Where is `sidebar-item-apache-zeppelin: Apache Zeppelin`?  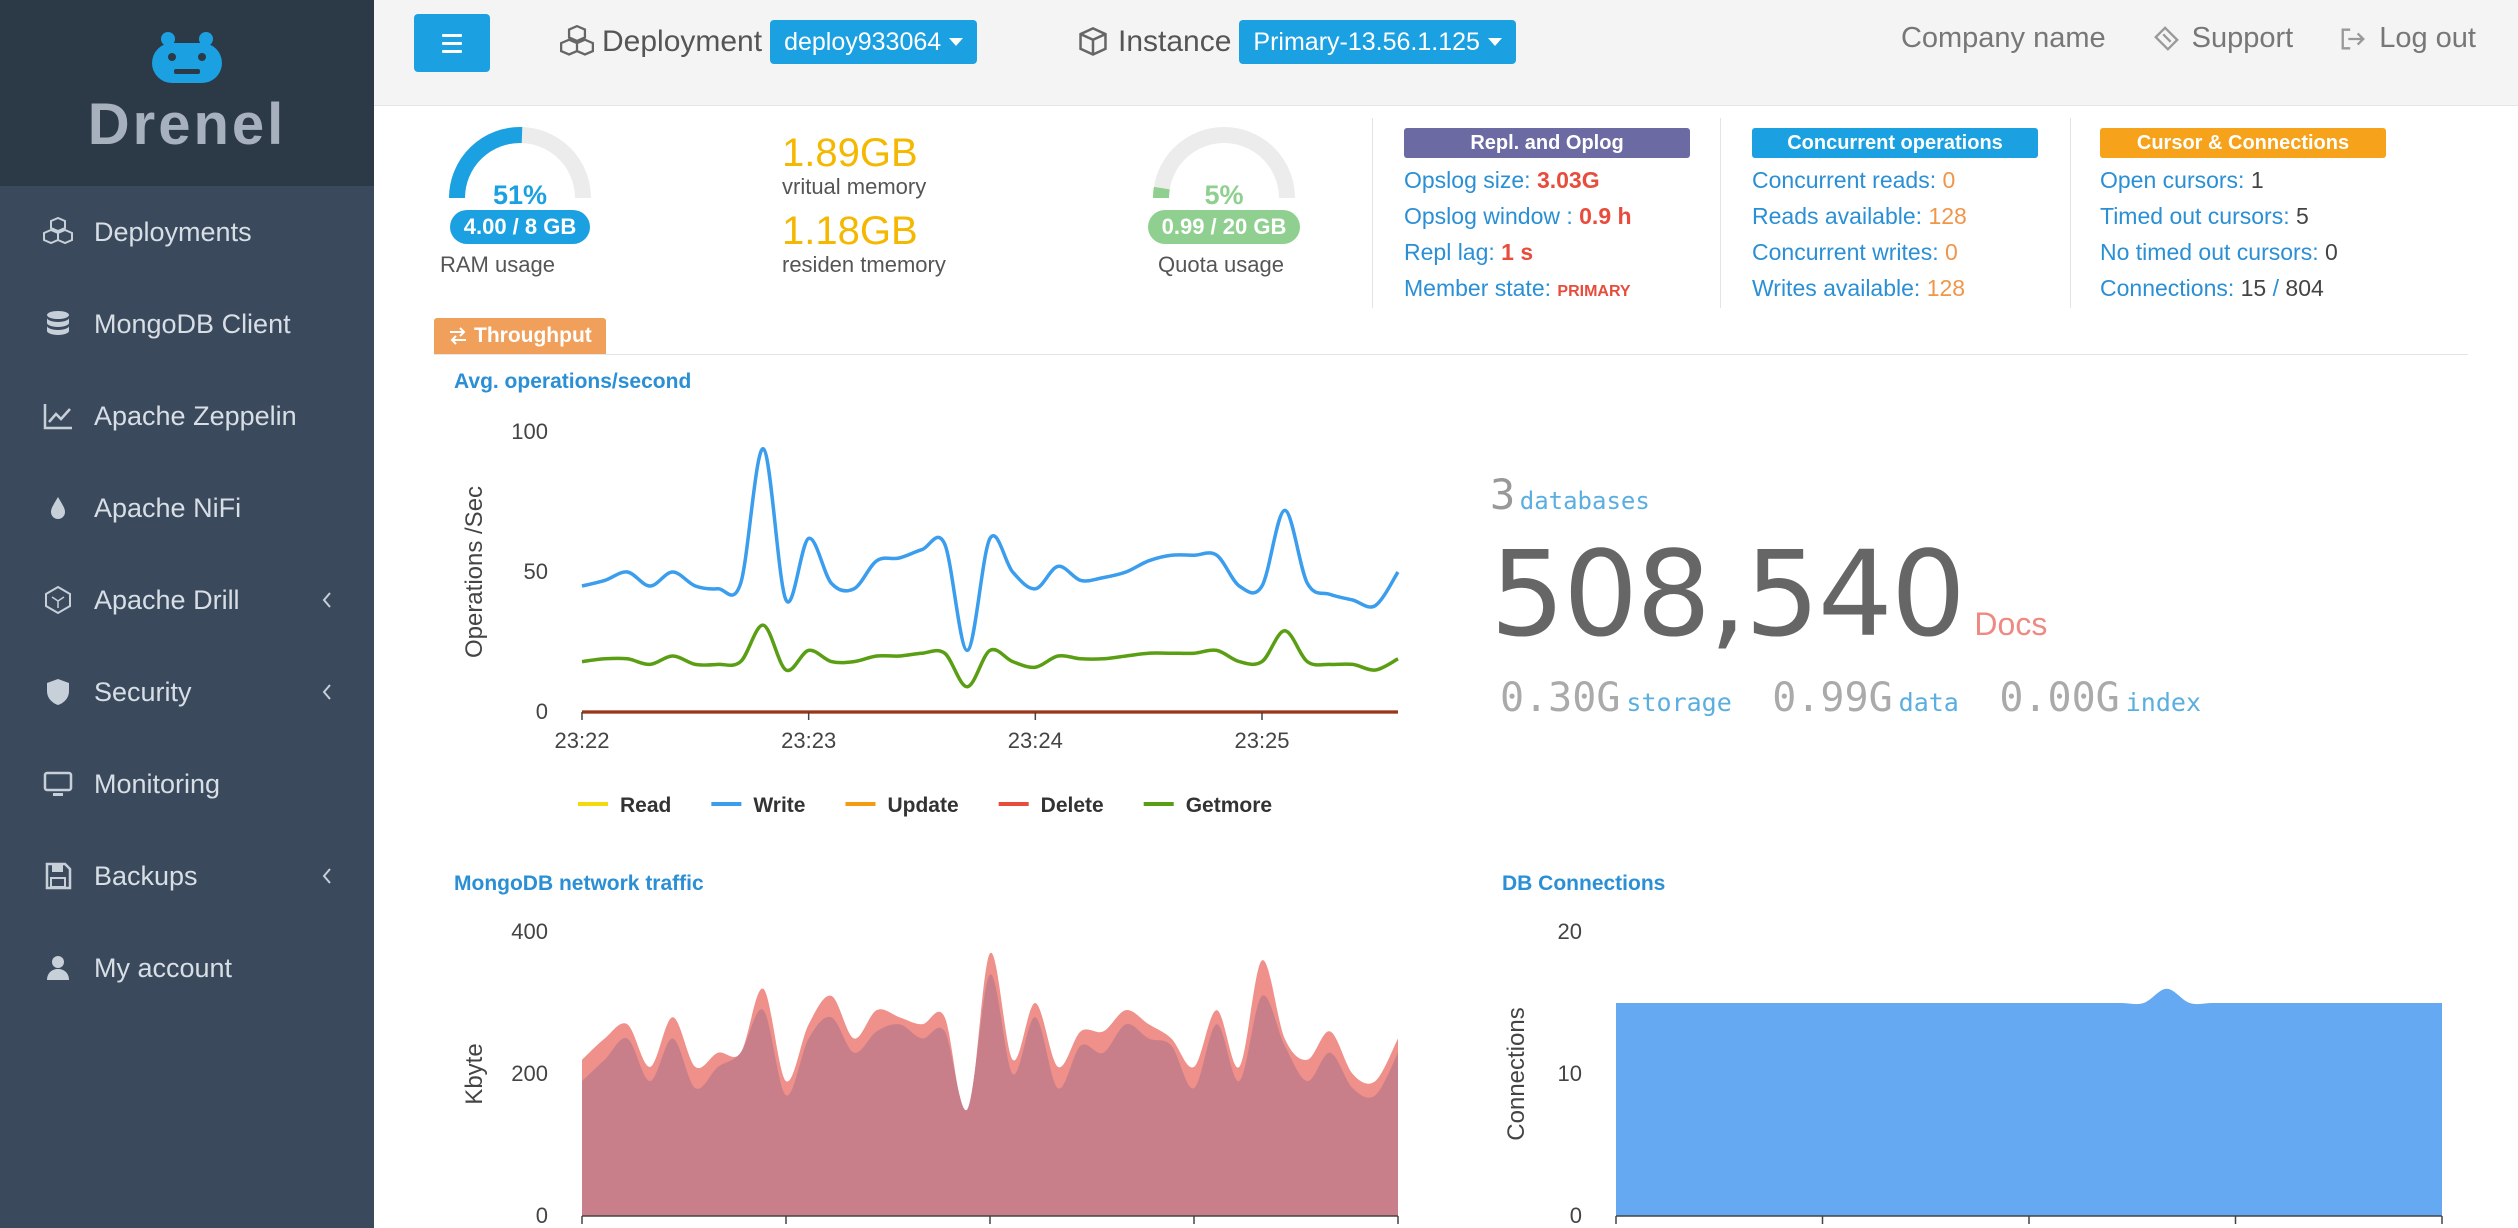
sidebar-item-apache-zeppelin: Apache Zeppelin is located at coordinates (187, 416).